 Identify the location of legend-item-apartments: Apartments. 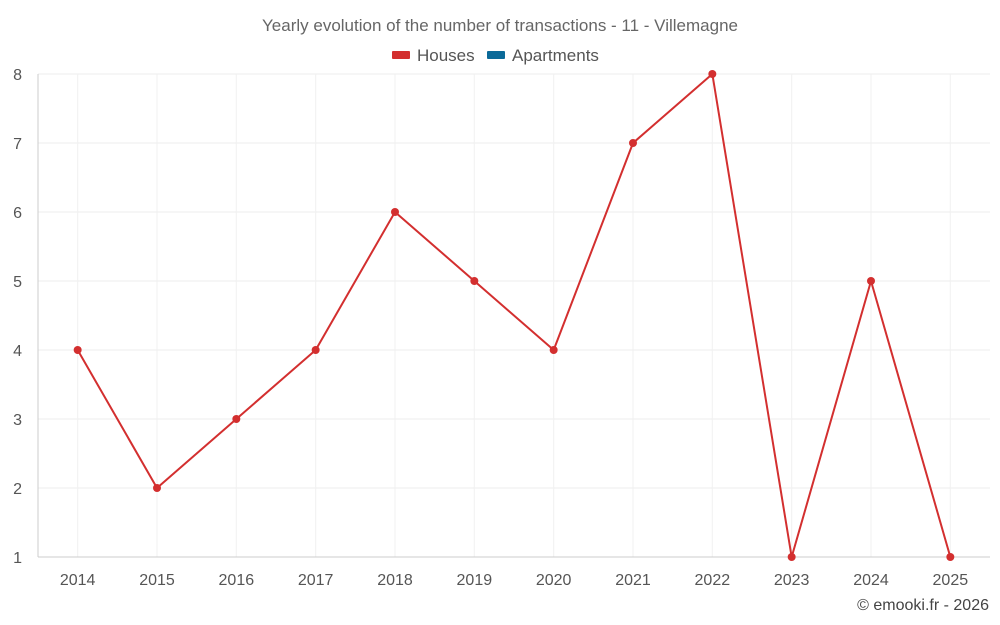
(543, 55).